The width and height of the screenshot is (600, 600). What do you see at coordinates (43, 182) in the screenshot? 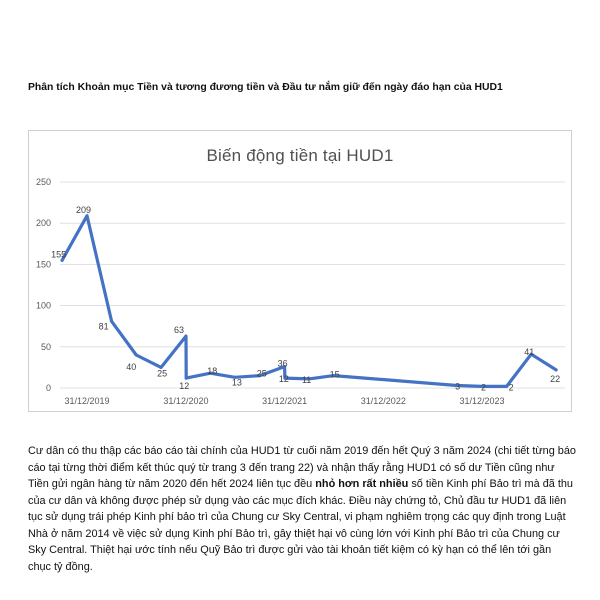
I see `y-tick-label: 250` at bounding box center [43, 182].